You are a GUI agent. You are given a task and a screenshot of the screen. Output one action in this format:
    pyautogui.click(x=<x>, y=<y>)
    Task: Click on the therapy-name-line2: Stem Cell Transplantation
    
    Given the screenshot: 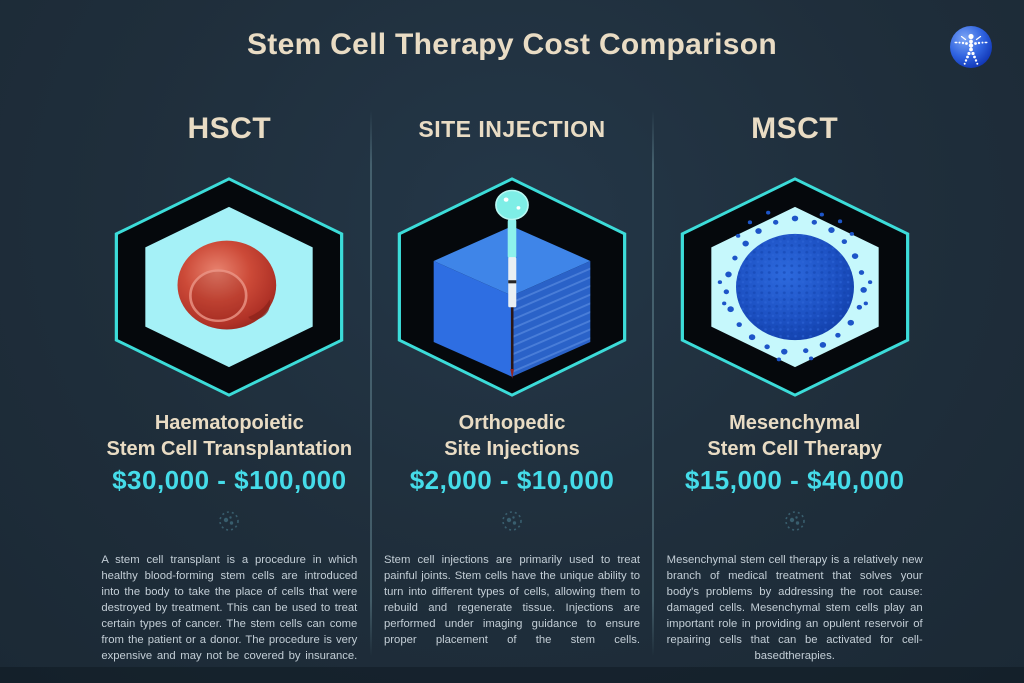 What is the action you would take?
    pyautogui.click(x=229, y=449)
    